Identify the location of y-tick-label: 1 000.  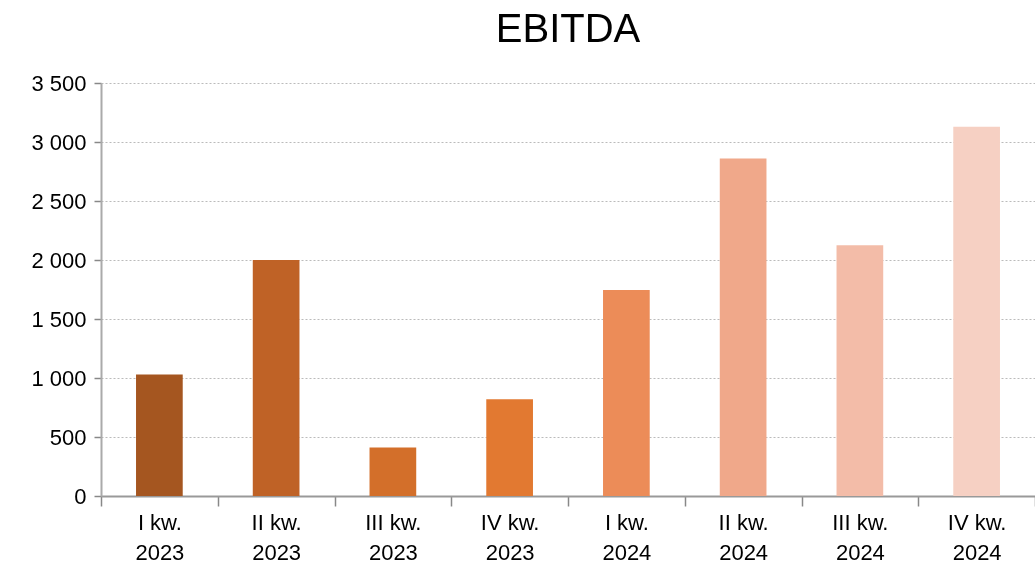
(59, 378).